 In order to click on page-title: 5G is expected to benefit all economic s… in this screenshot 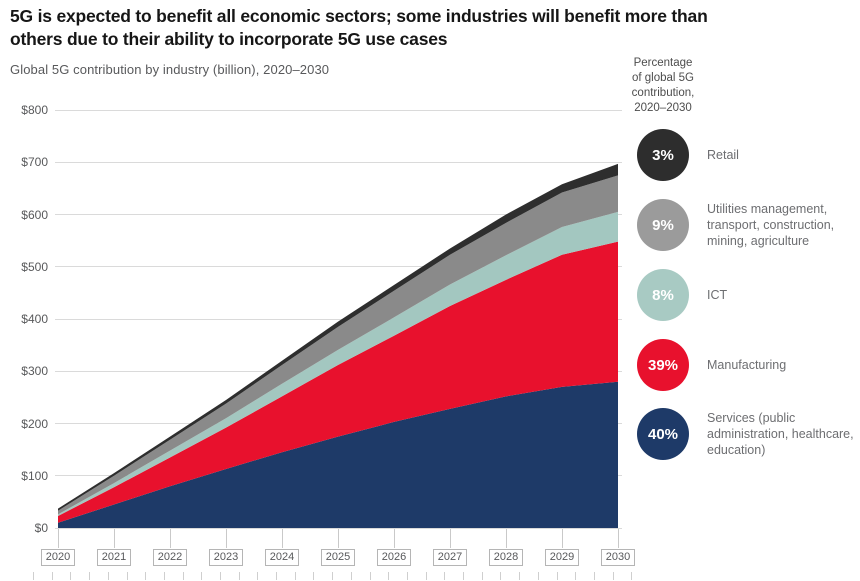, I will do `click(359, 27)`.